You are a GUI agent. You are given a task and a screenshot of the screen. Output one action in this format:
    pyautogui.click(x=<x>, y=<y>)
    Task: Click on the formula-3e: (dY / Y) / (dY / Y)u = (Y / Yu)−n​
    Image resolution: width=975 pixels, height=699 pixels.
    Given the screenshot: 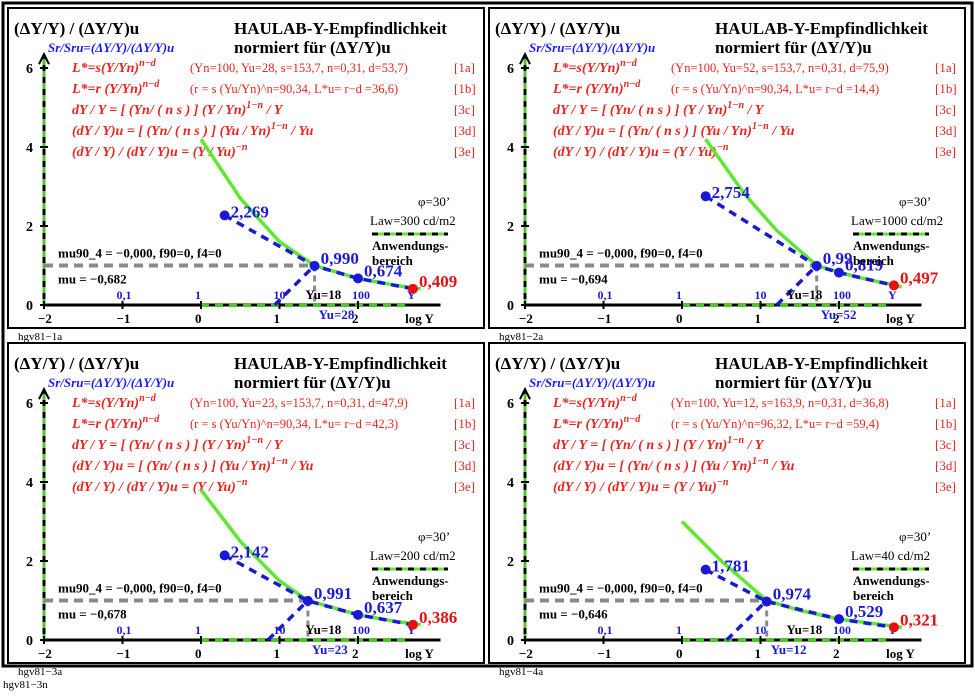 What is the action you would take?
    pyautogui.click(x=641, y=486)
    